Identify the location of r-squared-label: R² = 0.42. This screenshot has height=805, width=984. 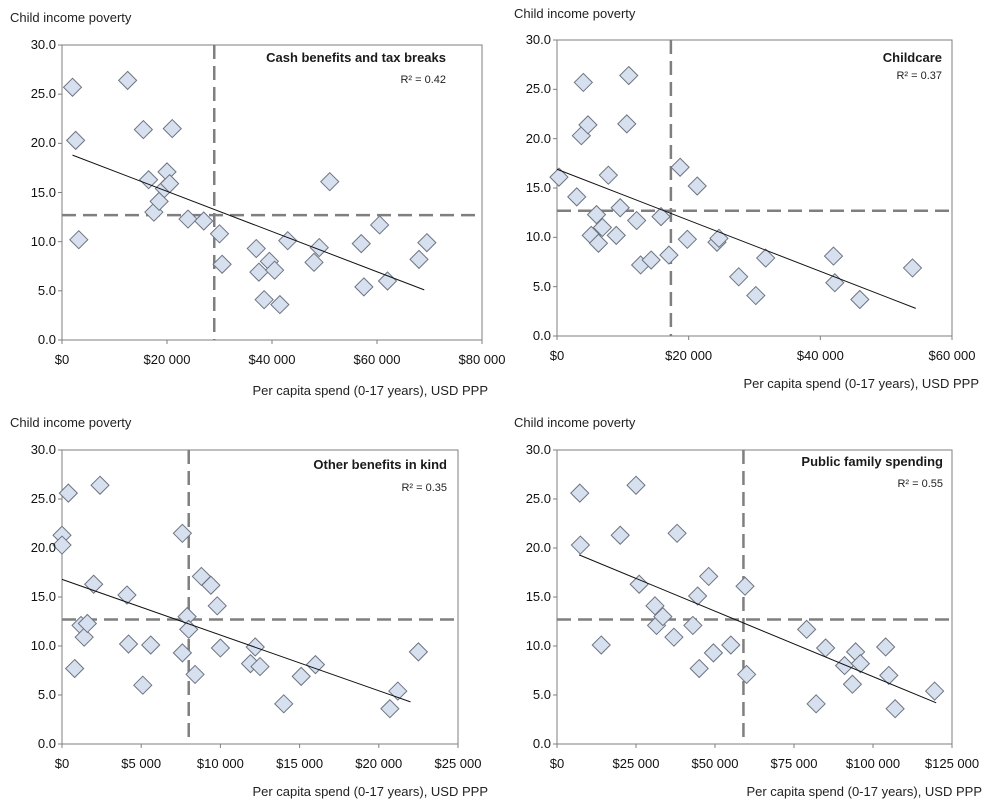
(423, 80).